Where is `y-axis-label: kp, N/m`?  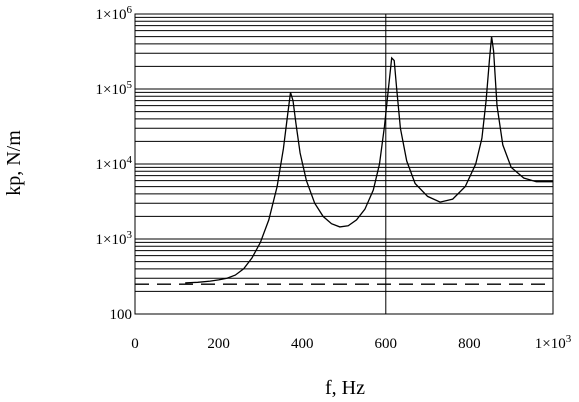 y-axis-label: kp, N/m is located at coordinates (14, 163).